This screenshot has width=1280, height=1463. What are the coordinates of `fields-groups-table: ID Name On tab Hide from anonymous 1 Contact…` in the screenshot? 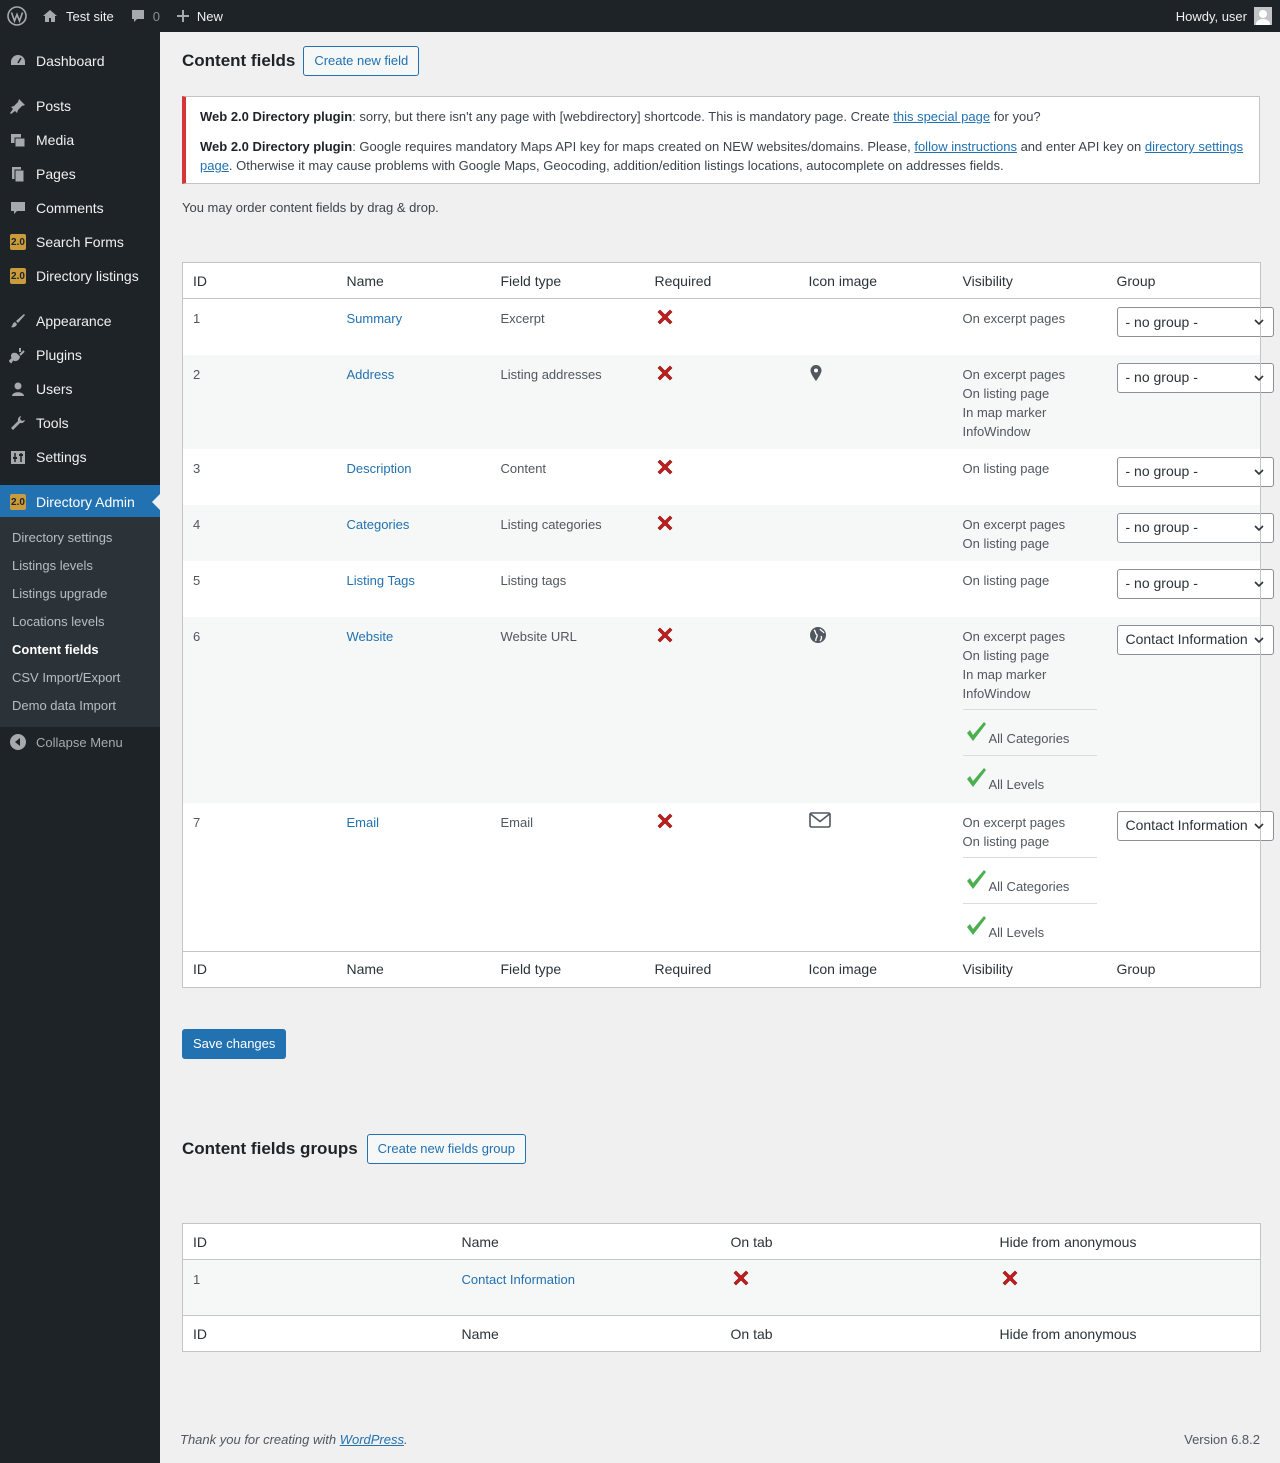 It's located at (721, 1287).